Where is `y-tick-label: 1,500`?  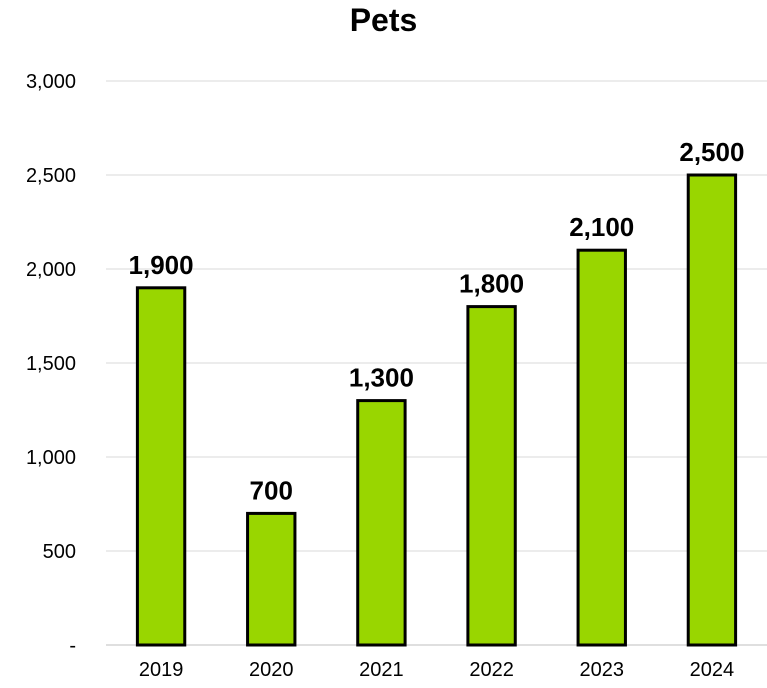
y-tick-label: 1,500 is located at coordinates (51, 364).